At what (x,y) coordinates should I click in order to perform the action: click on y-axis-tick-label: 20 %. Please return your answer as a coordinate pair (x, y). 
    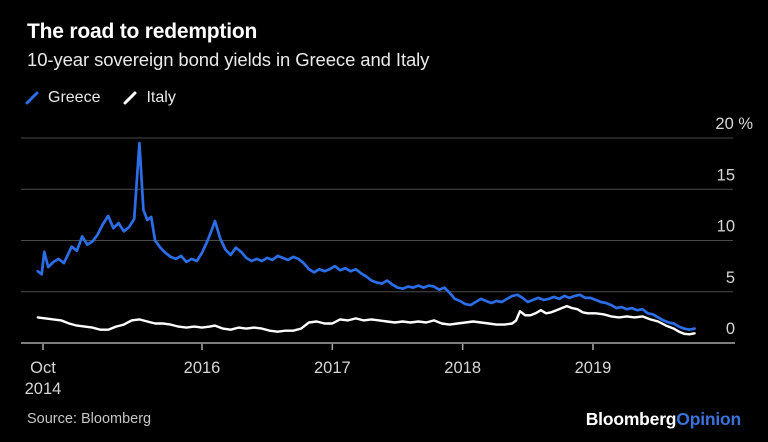
    Looking at the image, I should click on (734, 124).